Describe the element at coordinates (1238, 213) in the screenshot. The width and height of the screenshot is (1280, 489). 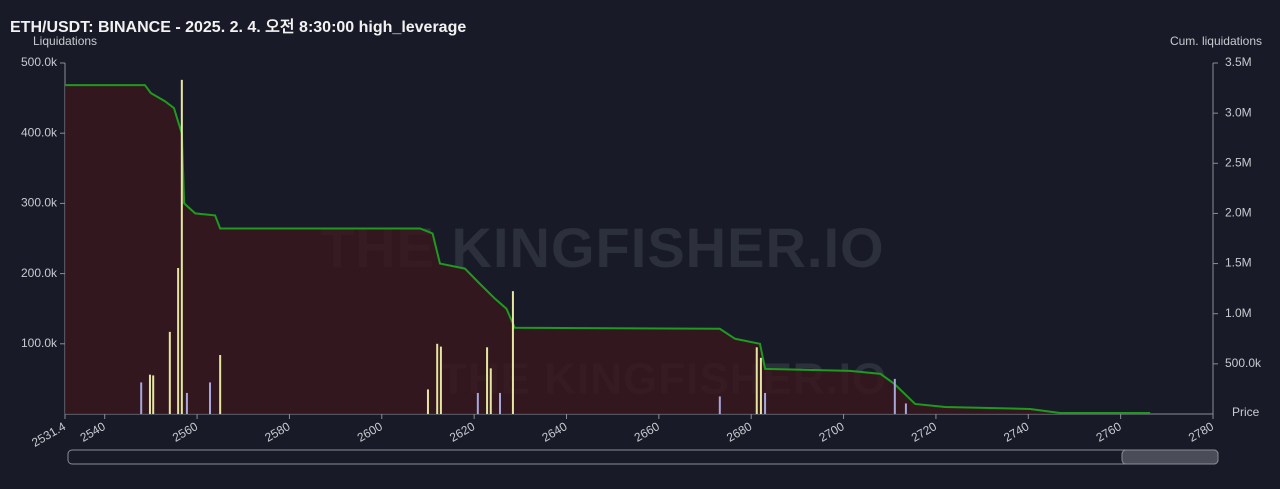
I see `y2-tick-label: 2.0M` at that location.